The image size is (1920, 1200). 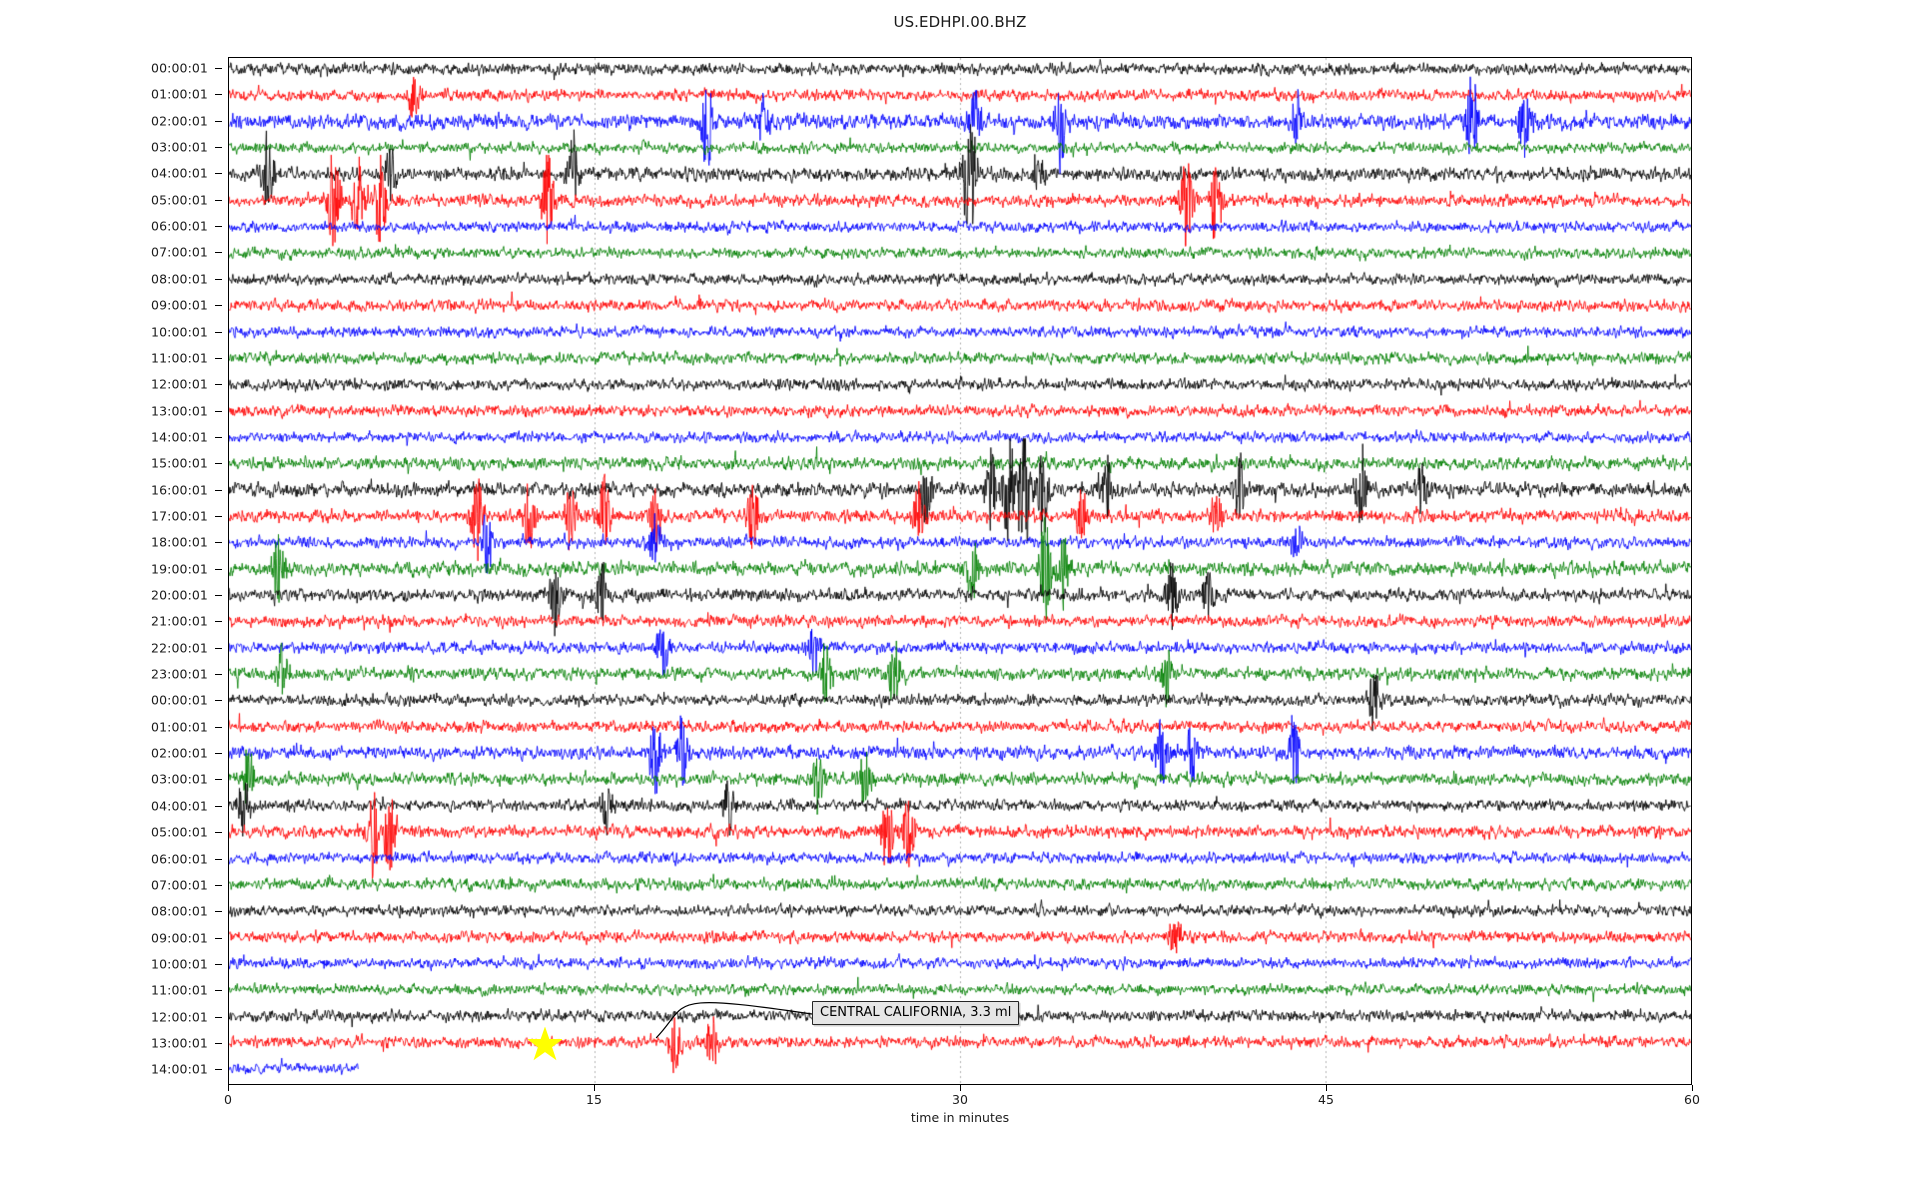 I want to click on y-tick-label: 19:00:01, so click(x=179, y=569).